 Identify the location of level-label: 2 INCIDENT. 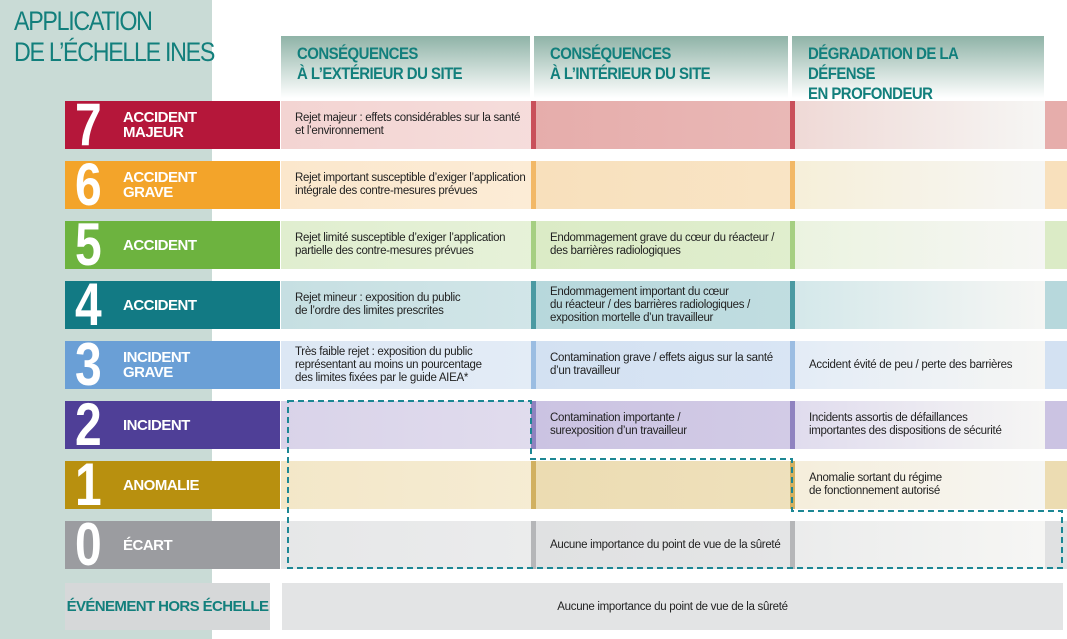
(172, 425).